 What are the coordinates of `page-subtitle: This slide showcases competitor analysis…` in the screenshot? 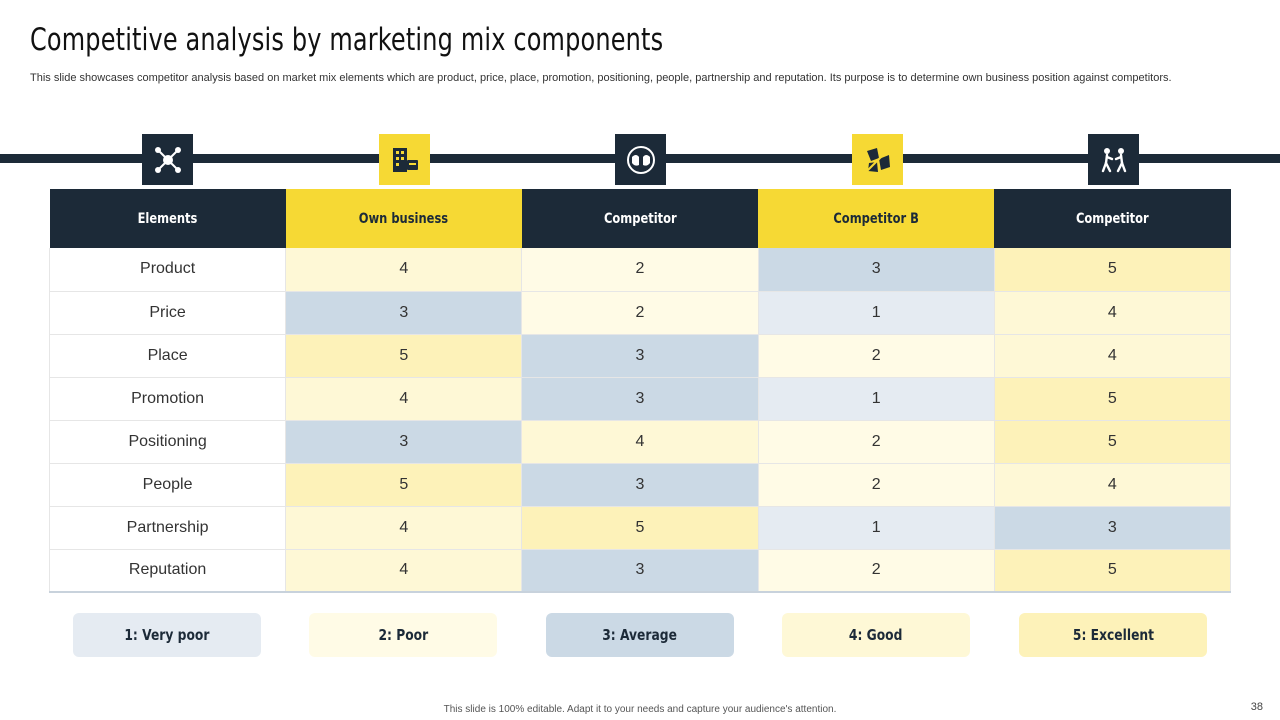 It's located at (601, 78).